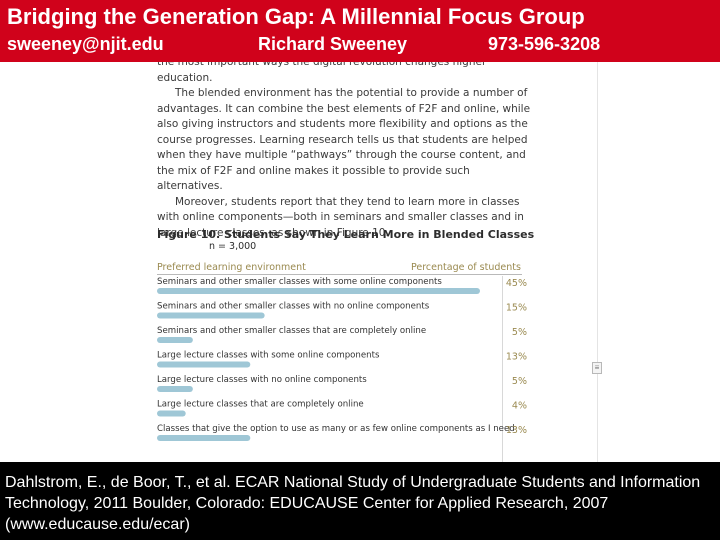 This screenshot has height=540, width=720. I want to click on contact-name: Richard Sweeney, so click(333, 44).